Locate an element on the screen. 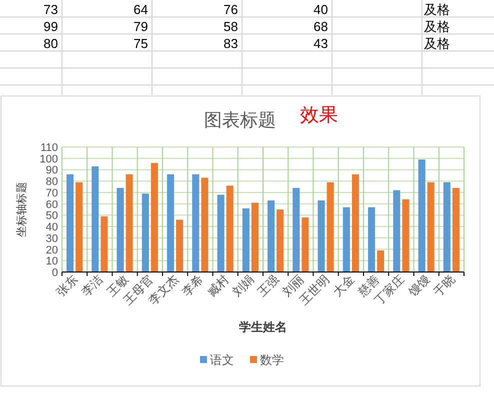  x-tick-label: 于晓 is located at coordinates (444, 286).